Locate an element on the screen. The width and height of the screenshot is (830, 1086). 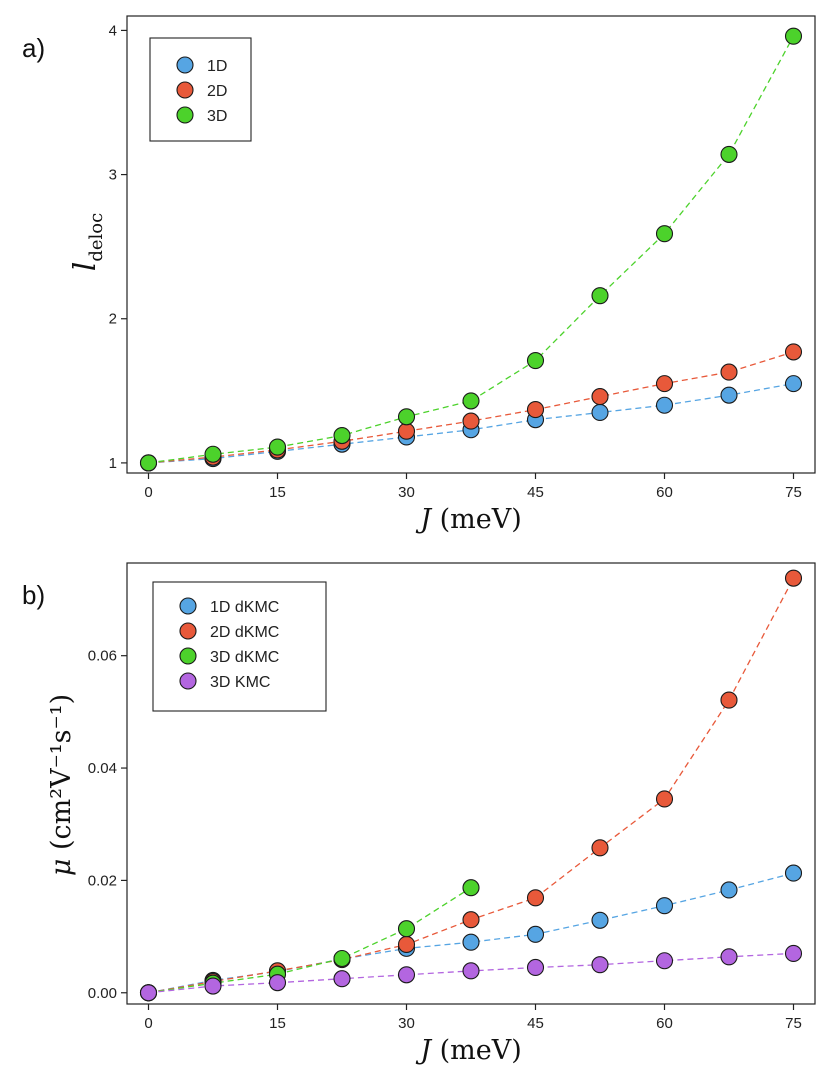
y-tick-label: 0.04 is located at coordinates (102, 768).